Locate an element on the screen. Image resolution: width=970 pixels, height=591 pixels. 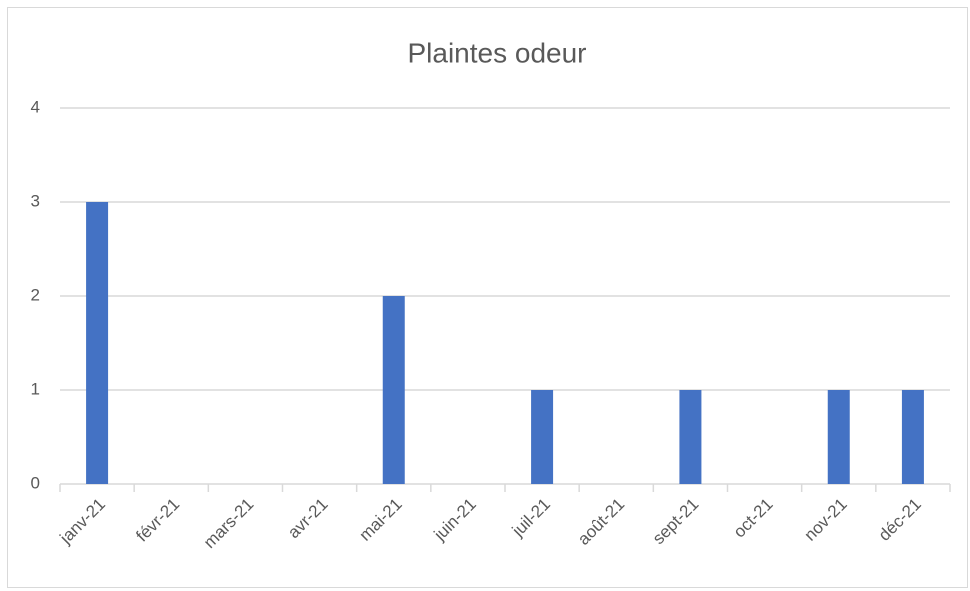
chart-title: Plaintes odeur is located at coordinates (496, 52).